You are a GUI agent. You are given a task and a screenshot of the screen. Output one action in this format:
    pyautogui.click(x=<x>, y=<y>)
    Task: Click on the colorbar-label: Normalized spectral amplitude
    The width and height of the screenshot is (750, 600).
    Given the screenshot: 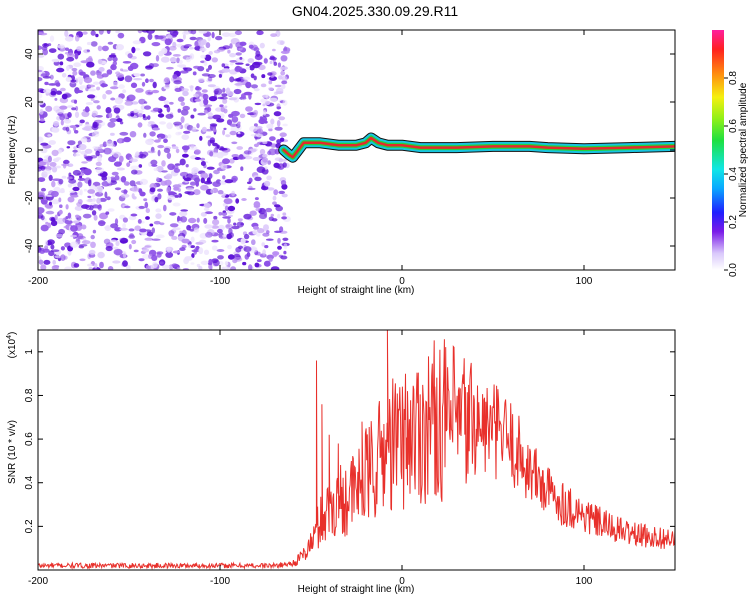 What is the action you would take?
    pyautogui.click(x=743, y=149)
    